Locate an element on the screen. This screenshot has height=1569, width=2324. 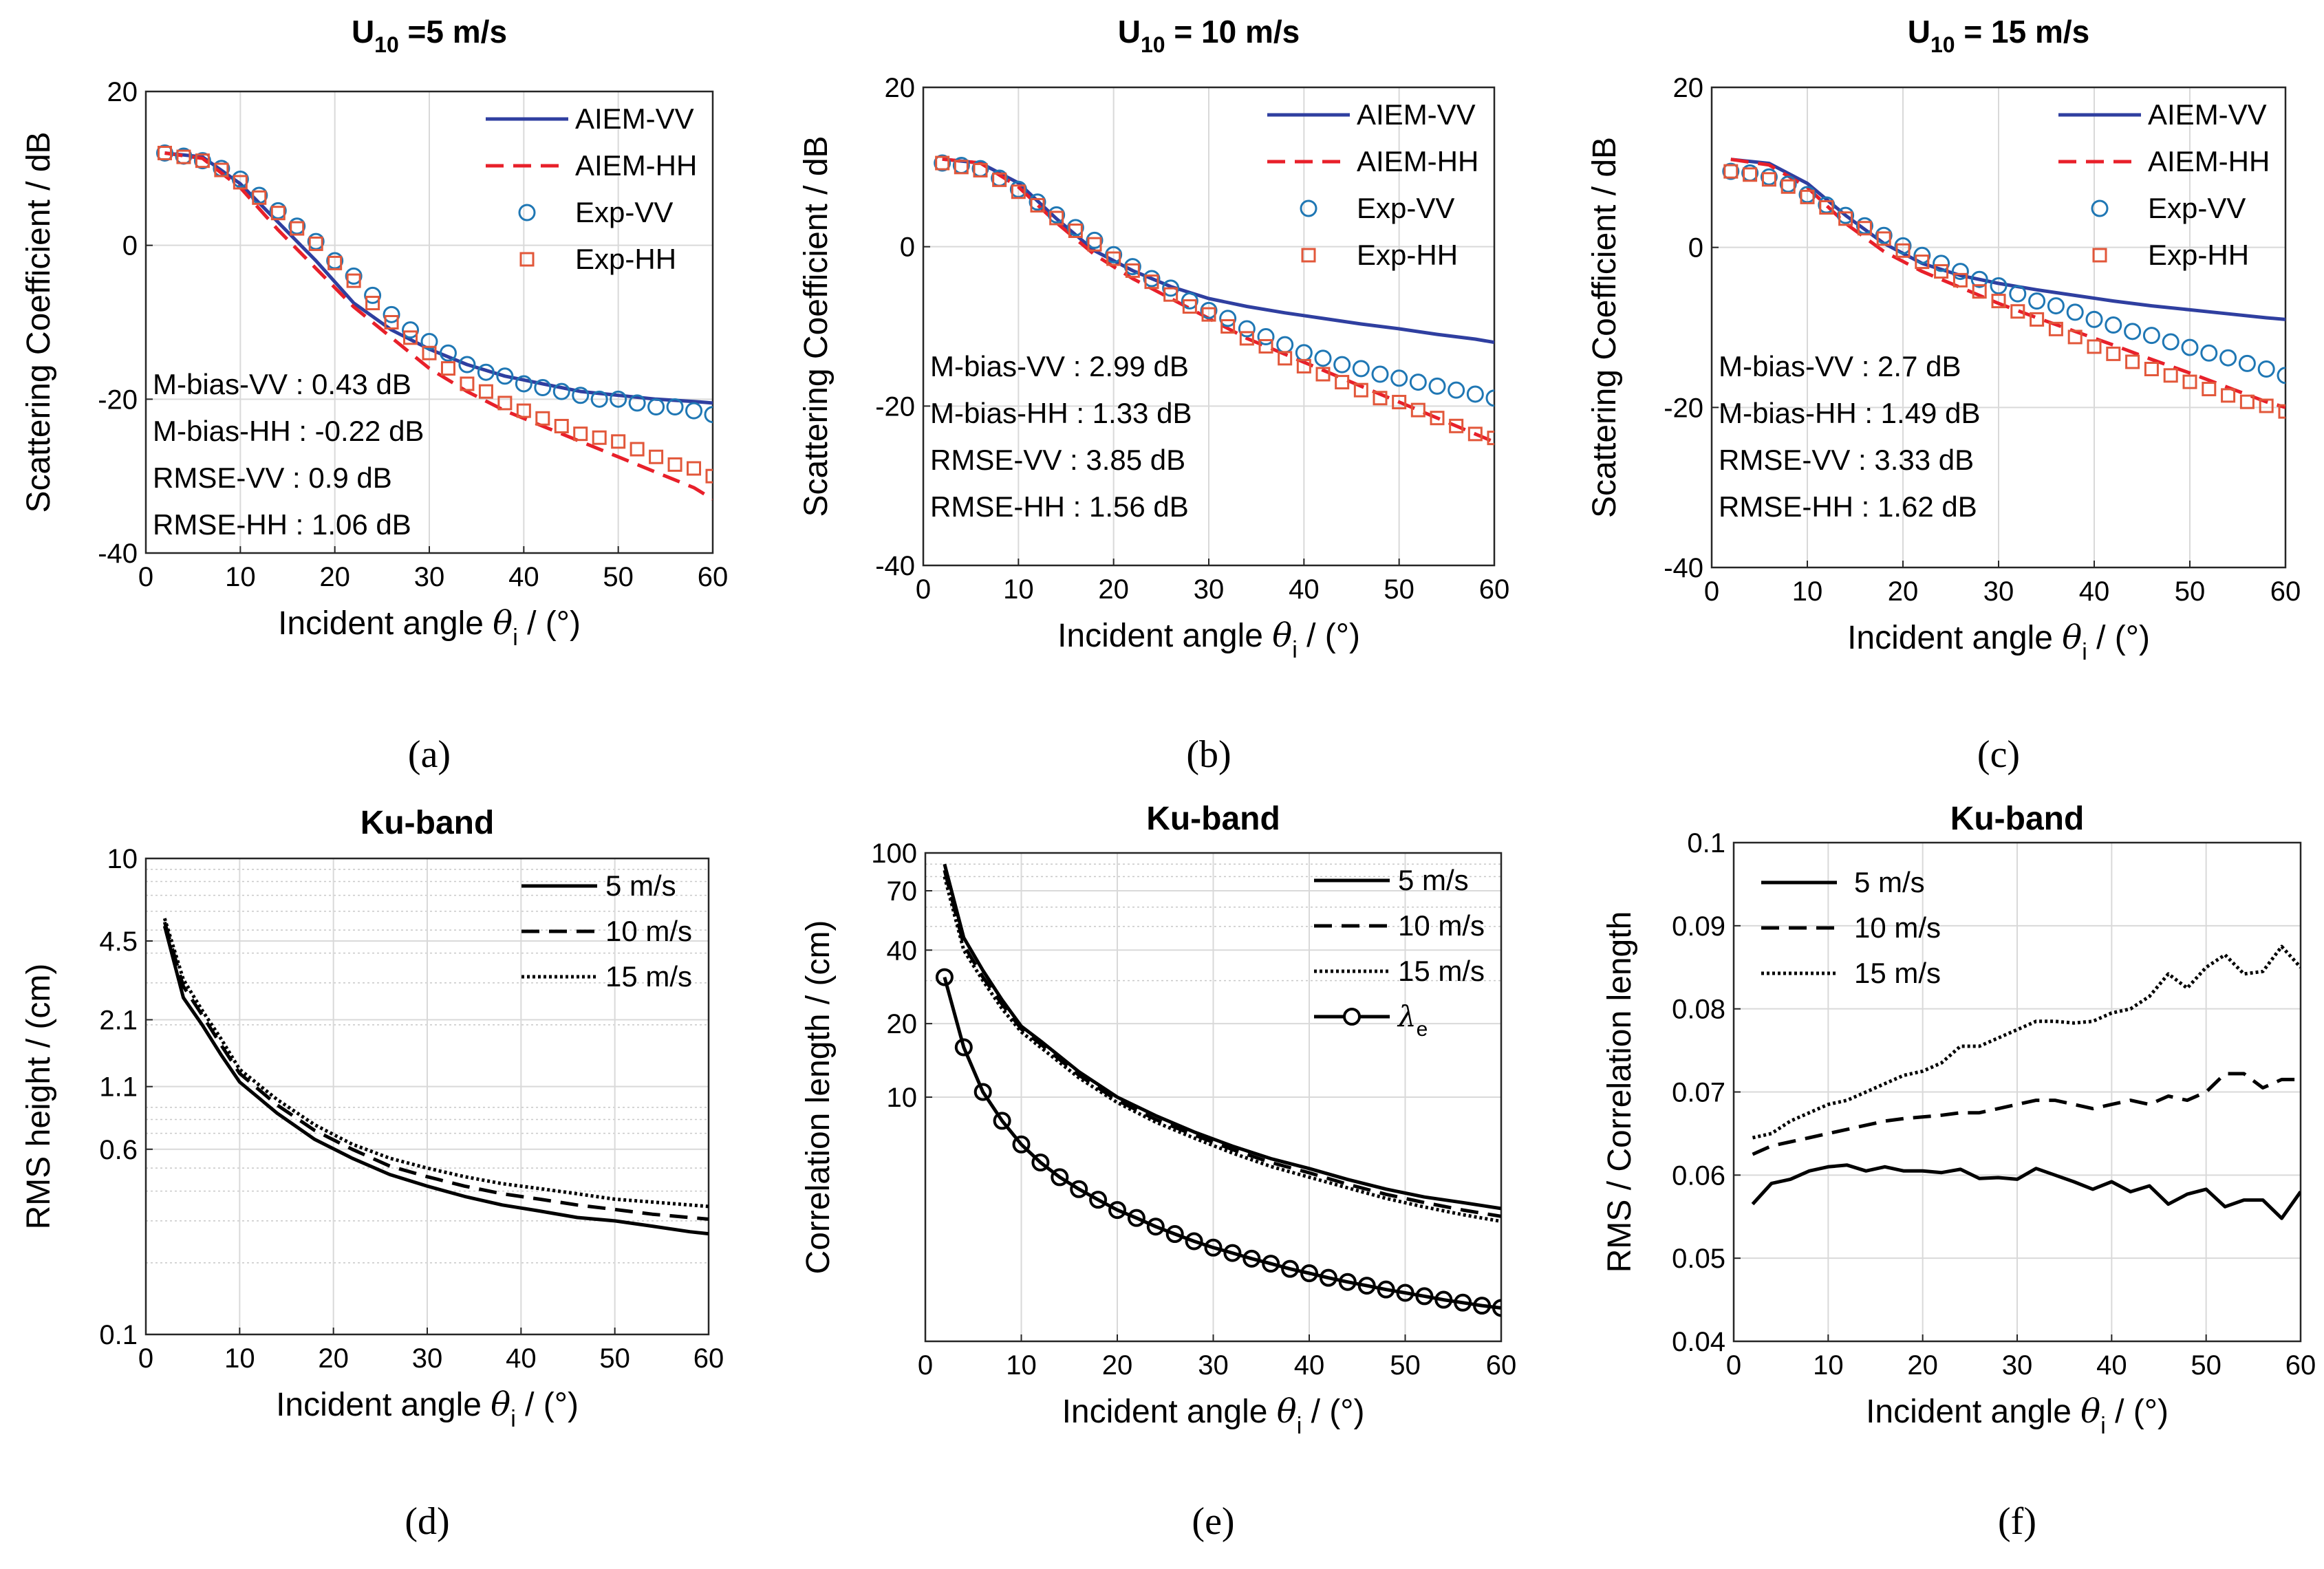
y-tick-label: 0 is located at coordinates (1695, 248).